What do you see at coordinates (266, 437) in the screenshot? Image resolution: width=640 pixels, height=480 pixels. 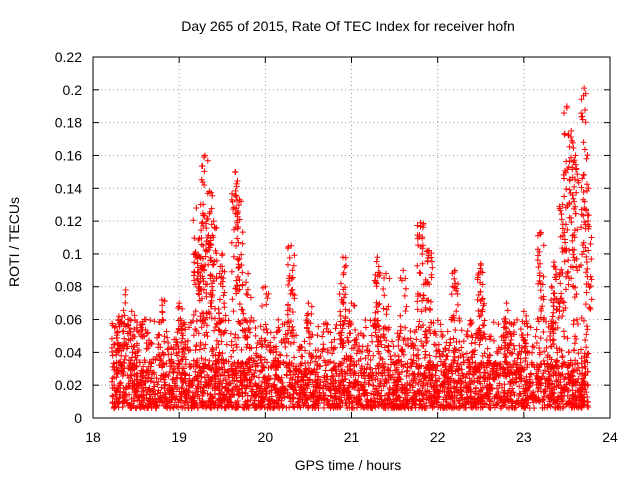 I see `x-tick-label: 20` at bounding box center [266, 437].